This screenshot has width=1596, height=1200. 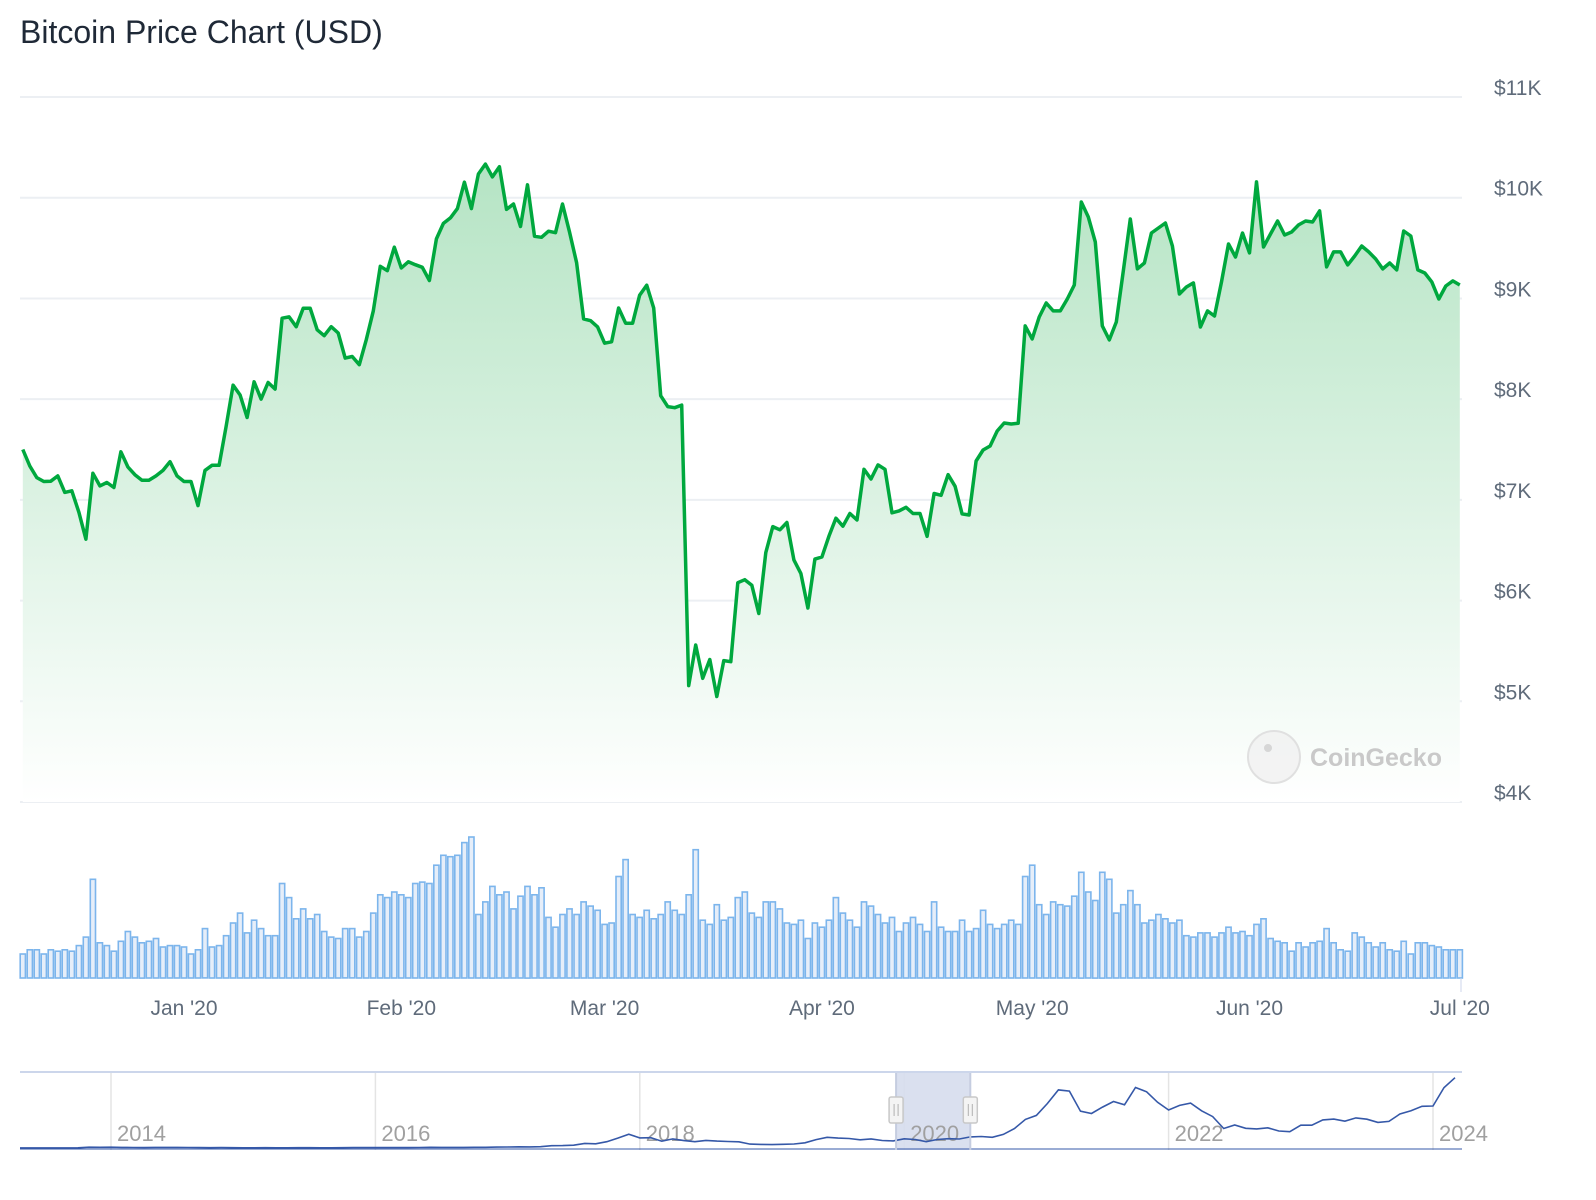 What do you see at coordinates (1512, 592) in the screenshot?
I see `y-tick-label: $6K` at bounding box center [1512, 592].